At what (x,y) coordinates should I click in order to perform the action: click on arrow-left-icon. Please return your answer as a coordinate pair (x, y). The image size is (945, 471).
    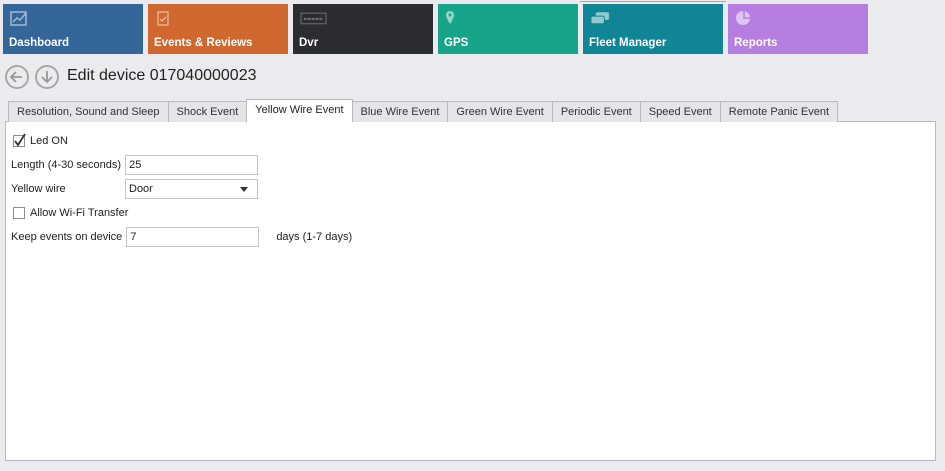
    Looking at the image, I should click on (15, 77).